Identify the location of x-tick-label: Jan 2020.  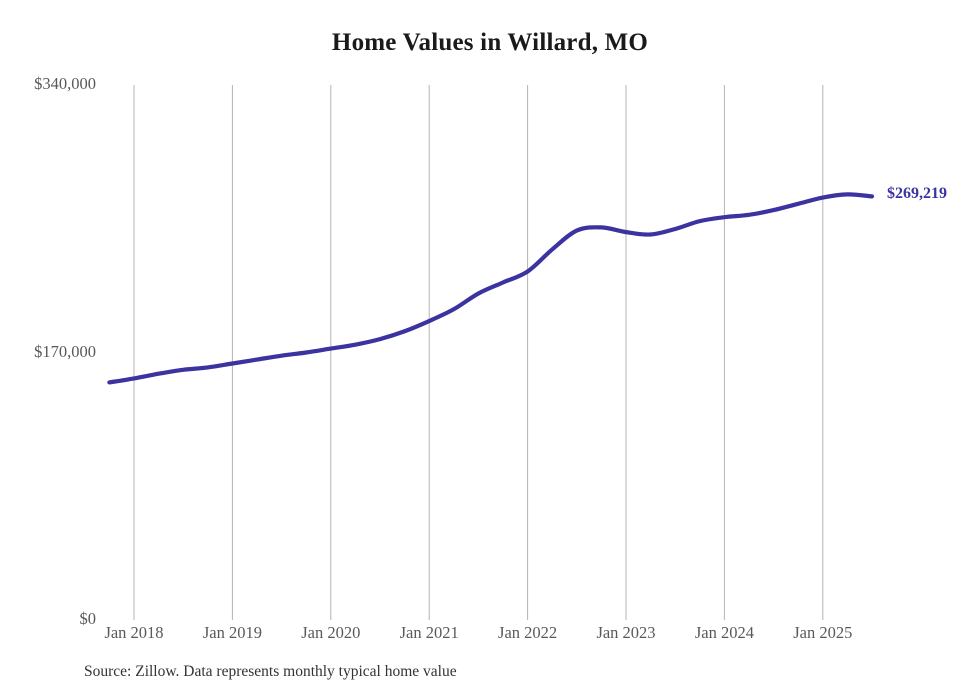
(331, 632).